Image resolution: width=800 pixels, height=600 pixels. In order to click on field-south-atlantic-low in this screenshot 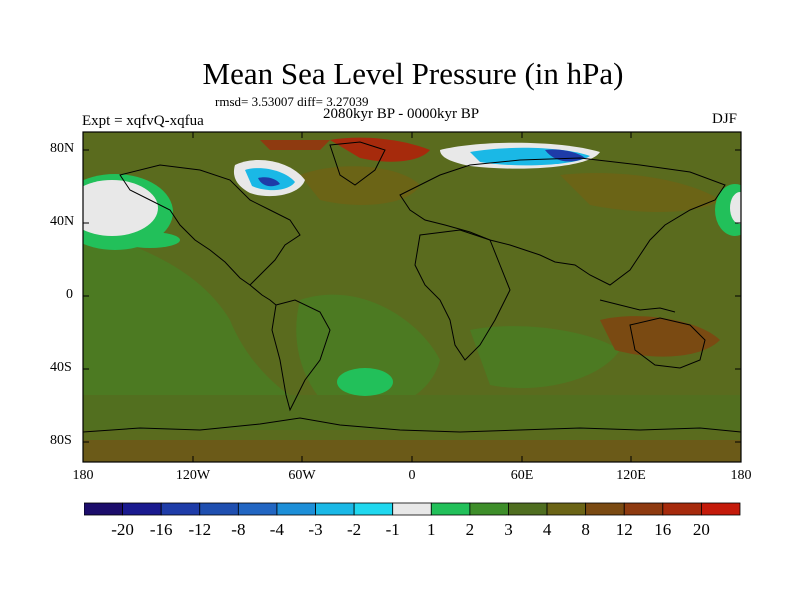, I will do `click(365, 382)`.